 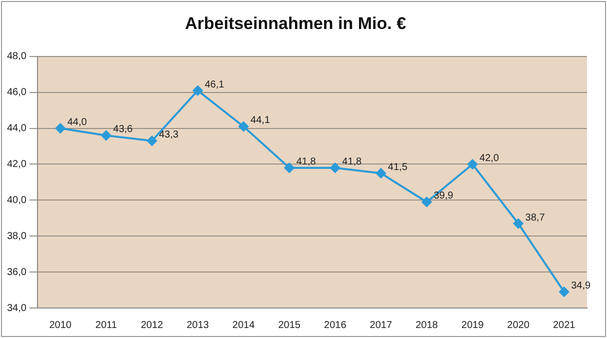 I want to click on data-label: 41,5, so click(x=398, y=167).